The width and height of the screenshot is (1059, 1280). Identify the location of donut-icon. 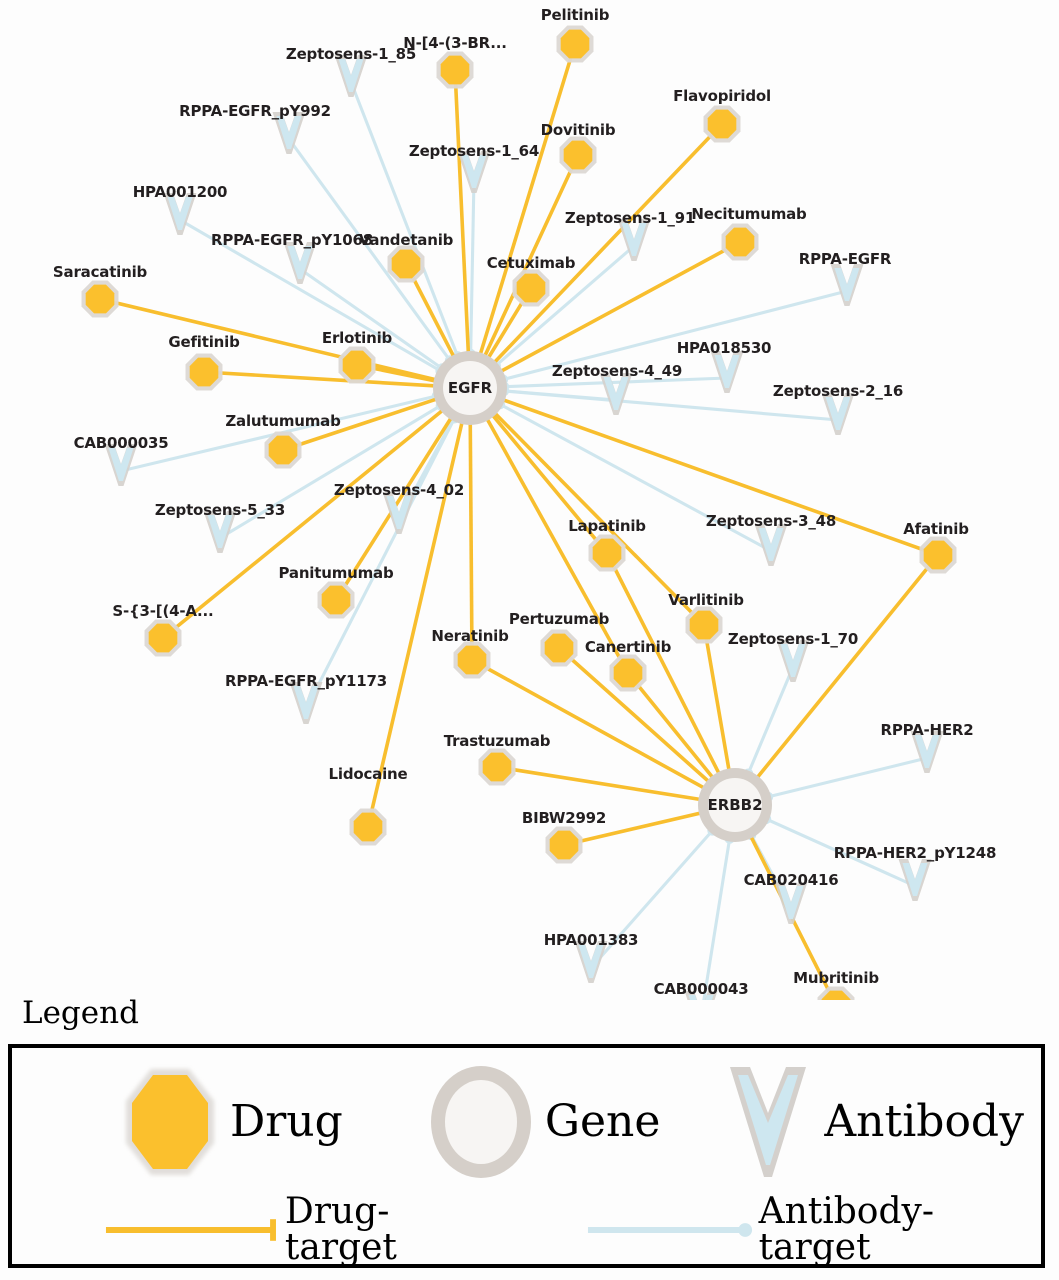
(480, 1122).